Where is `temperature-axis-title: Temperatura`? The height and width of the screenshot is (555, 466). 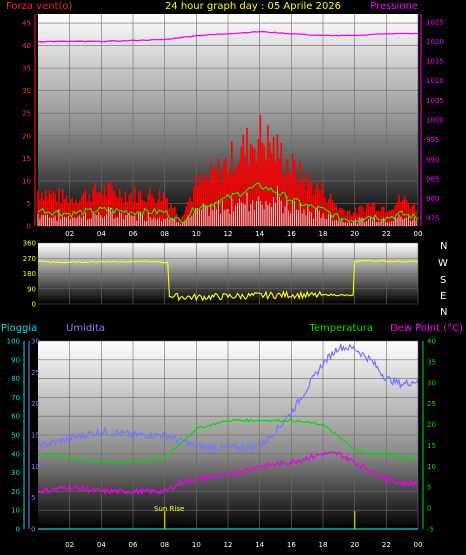 temperature-axis-title: Temperatura is located at coordinates (340, 328).